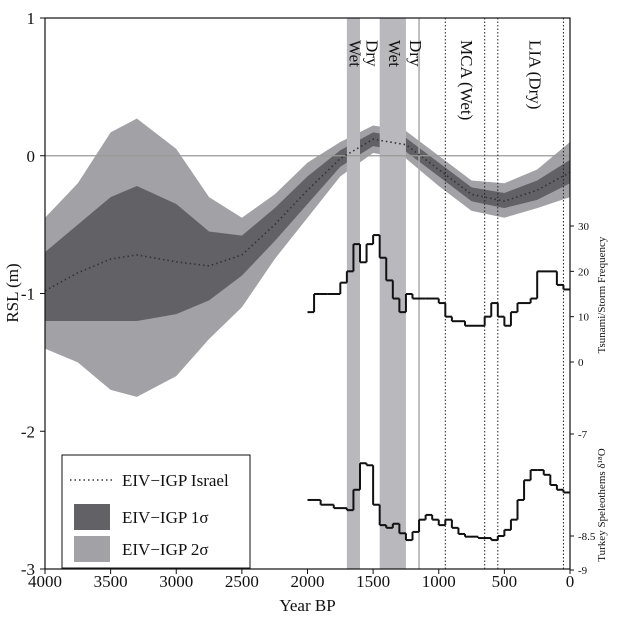 The width and height of the screenshot is (617, 619). Describe the element at coordinates (242, 581) in the screenshot. I see `x-tick-label: 2500` at that location.